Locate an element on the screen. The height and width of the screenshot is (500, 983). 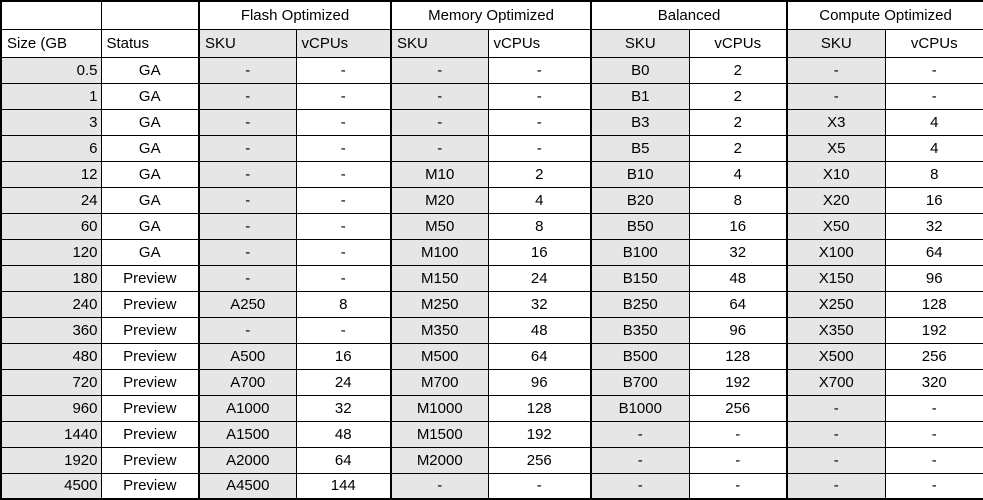
flash-vcpus-cell: 32 is located at coordinates (343, 408).